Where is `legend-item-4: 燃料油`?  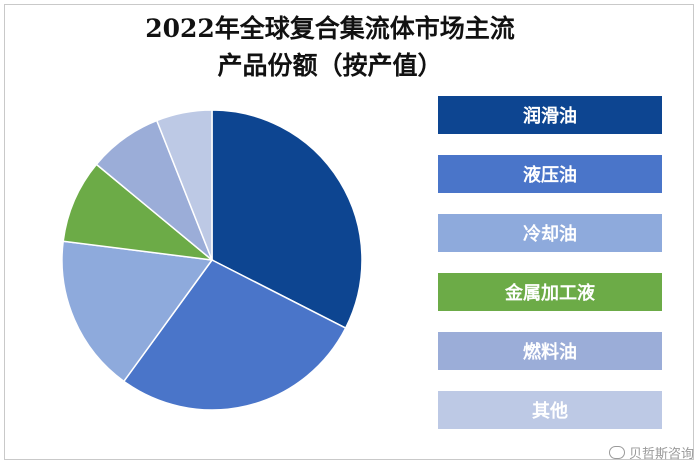
legend-item-4: 燃料油 is located at coordinates (550, 351).